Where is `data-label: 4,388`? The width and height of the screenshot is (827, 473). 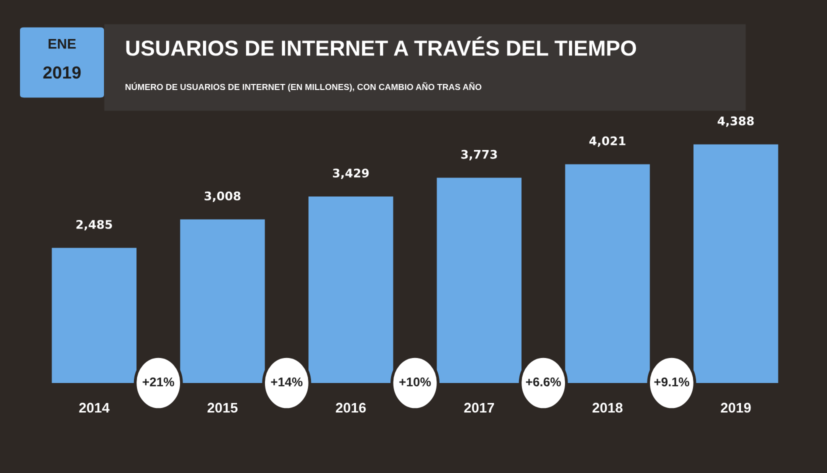 data-label: 4,388 is located at coordinates (736, 121).